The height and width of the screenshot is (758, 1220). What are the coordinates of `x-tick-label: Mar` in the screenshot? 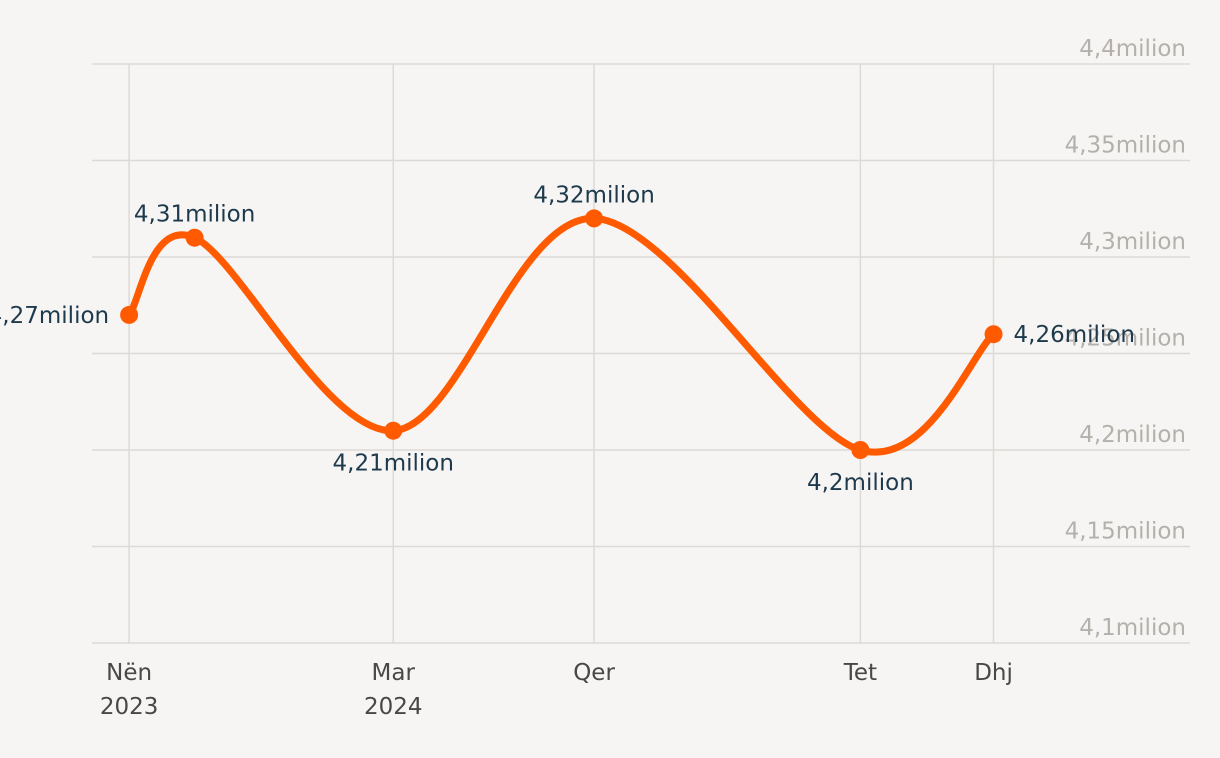 It's located at (394, 673).